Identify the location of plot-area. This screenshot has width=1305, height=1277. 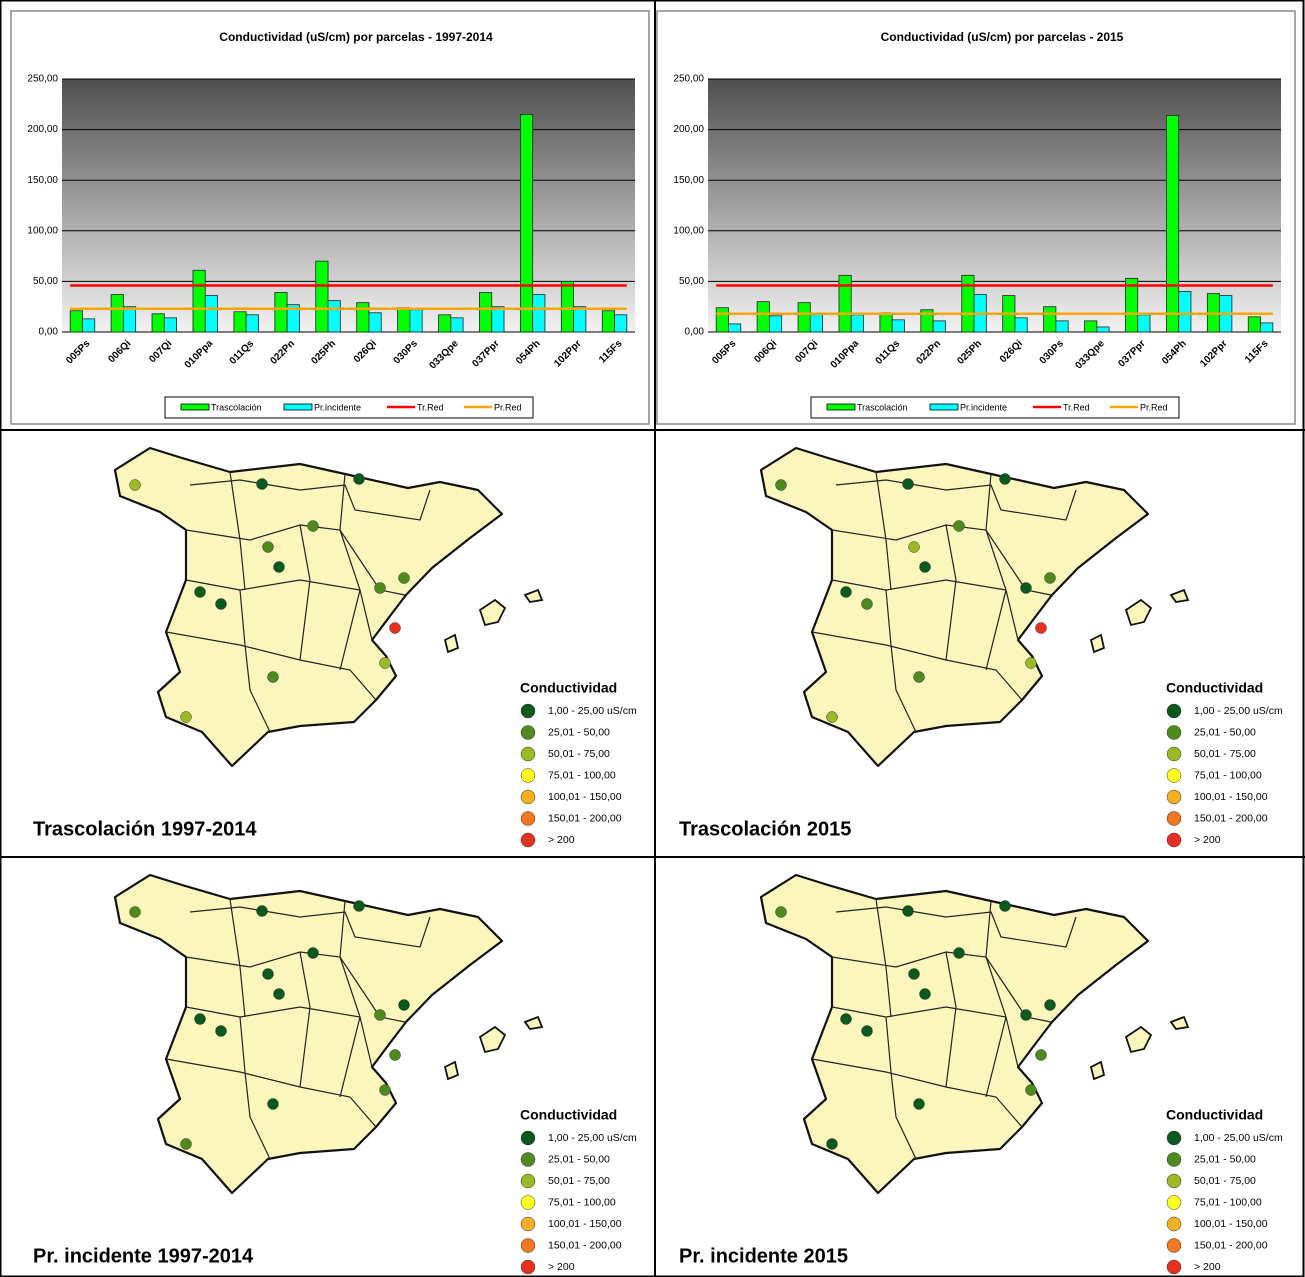
(348, 205).